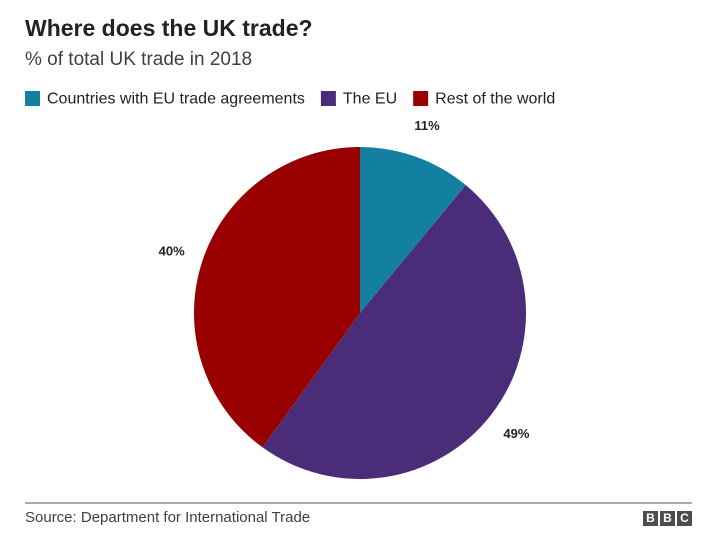 This screenshot has height=540, width=720. I want to click on logo-letter: C, so click(684, 518).